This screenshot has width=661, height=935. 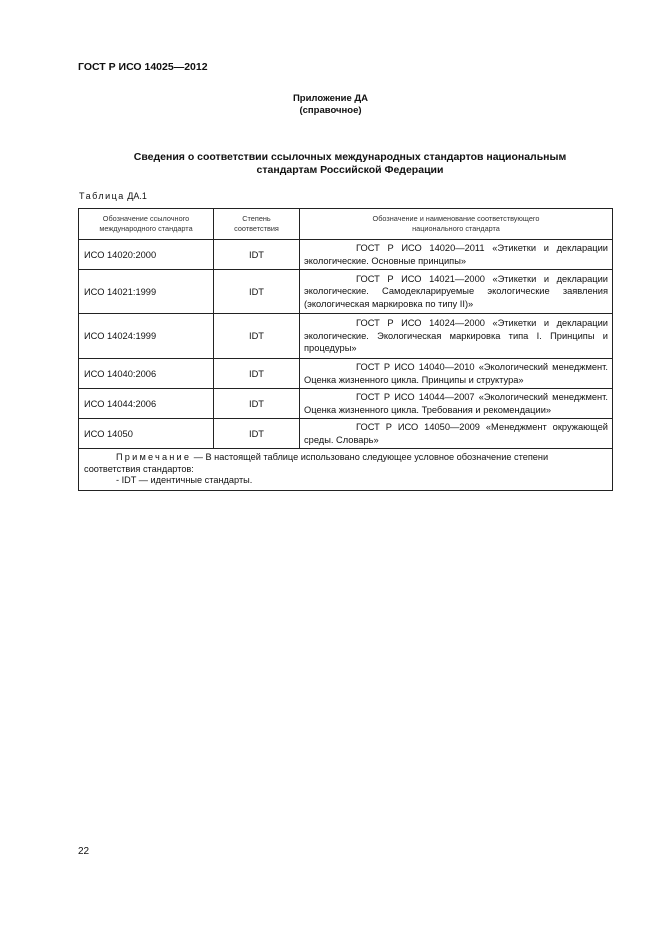 I want to click on international-standard-cell: ИСО 14021:1999, so click(x=146, y=291).